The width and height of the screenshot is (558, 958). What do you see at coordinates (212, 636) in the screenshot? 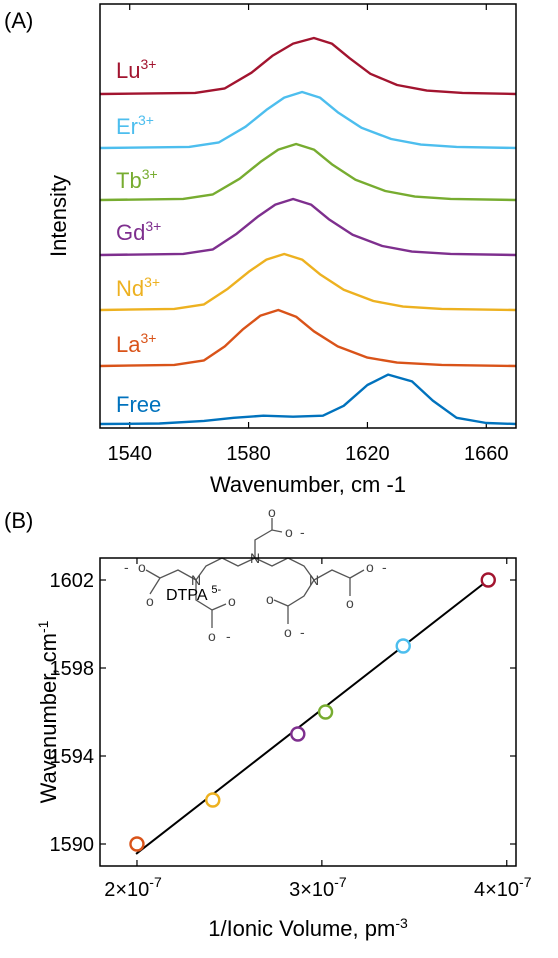
I see `atom-o-6: o` at bounding box center [212, 636].